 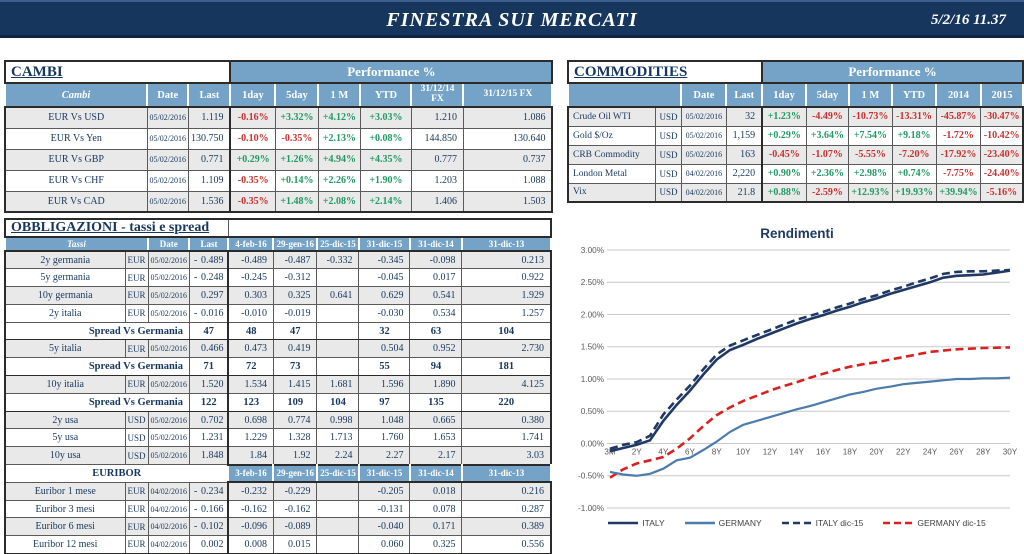 I want to click on value-cell: -0.232, so click(x=250, y=491).